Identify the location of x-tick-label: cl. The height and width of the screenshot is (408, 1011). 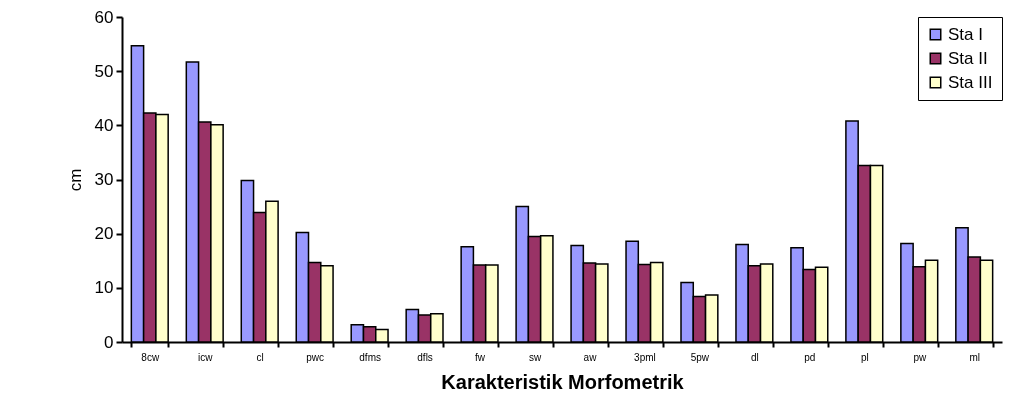
(260, 357).